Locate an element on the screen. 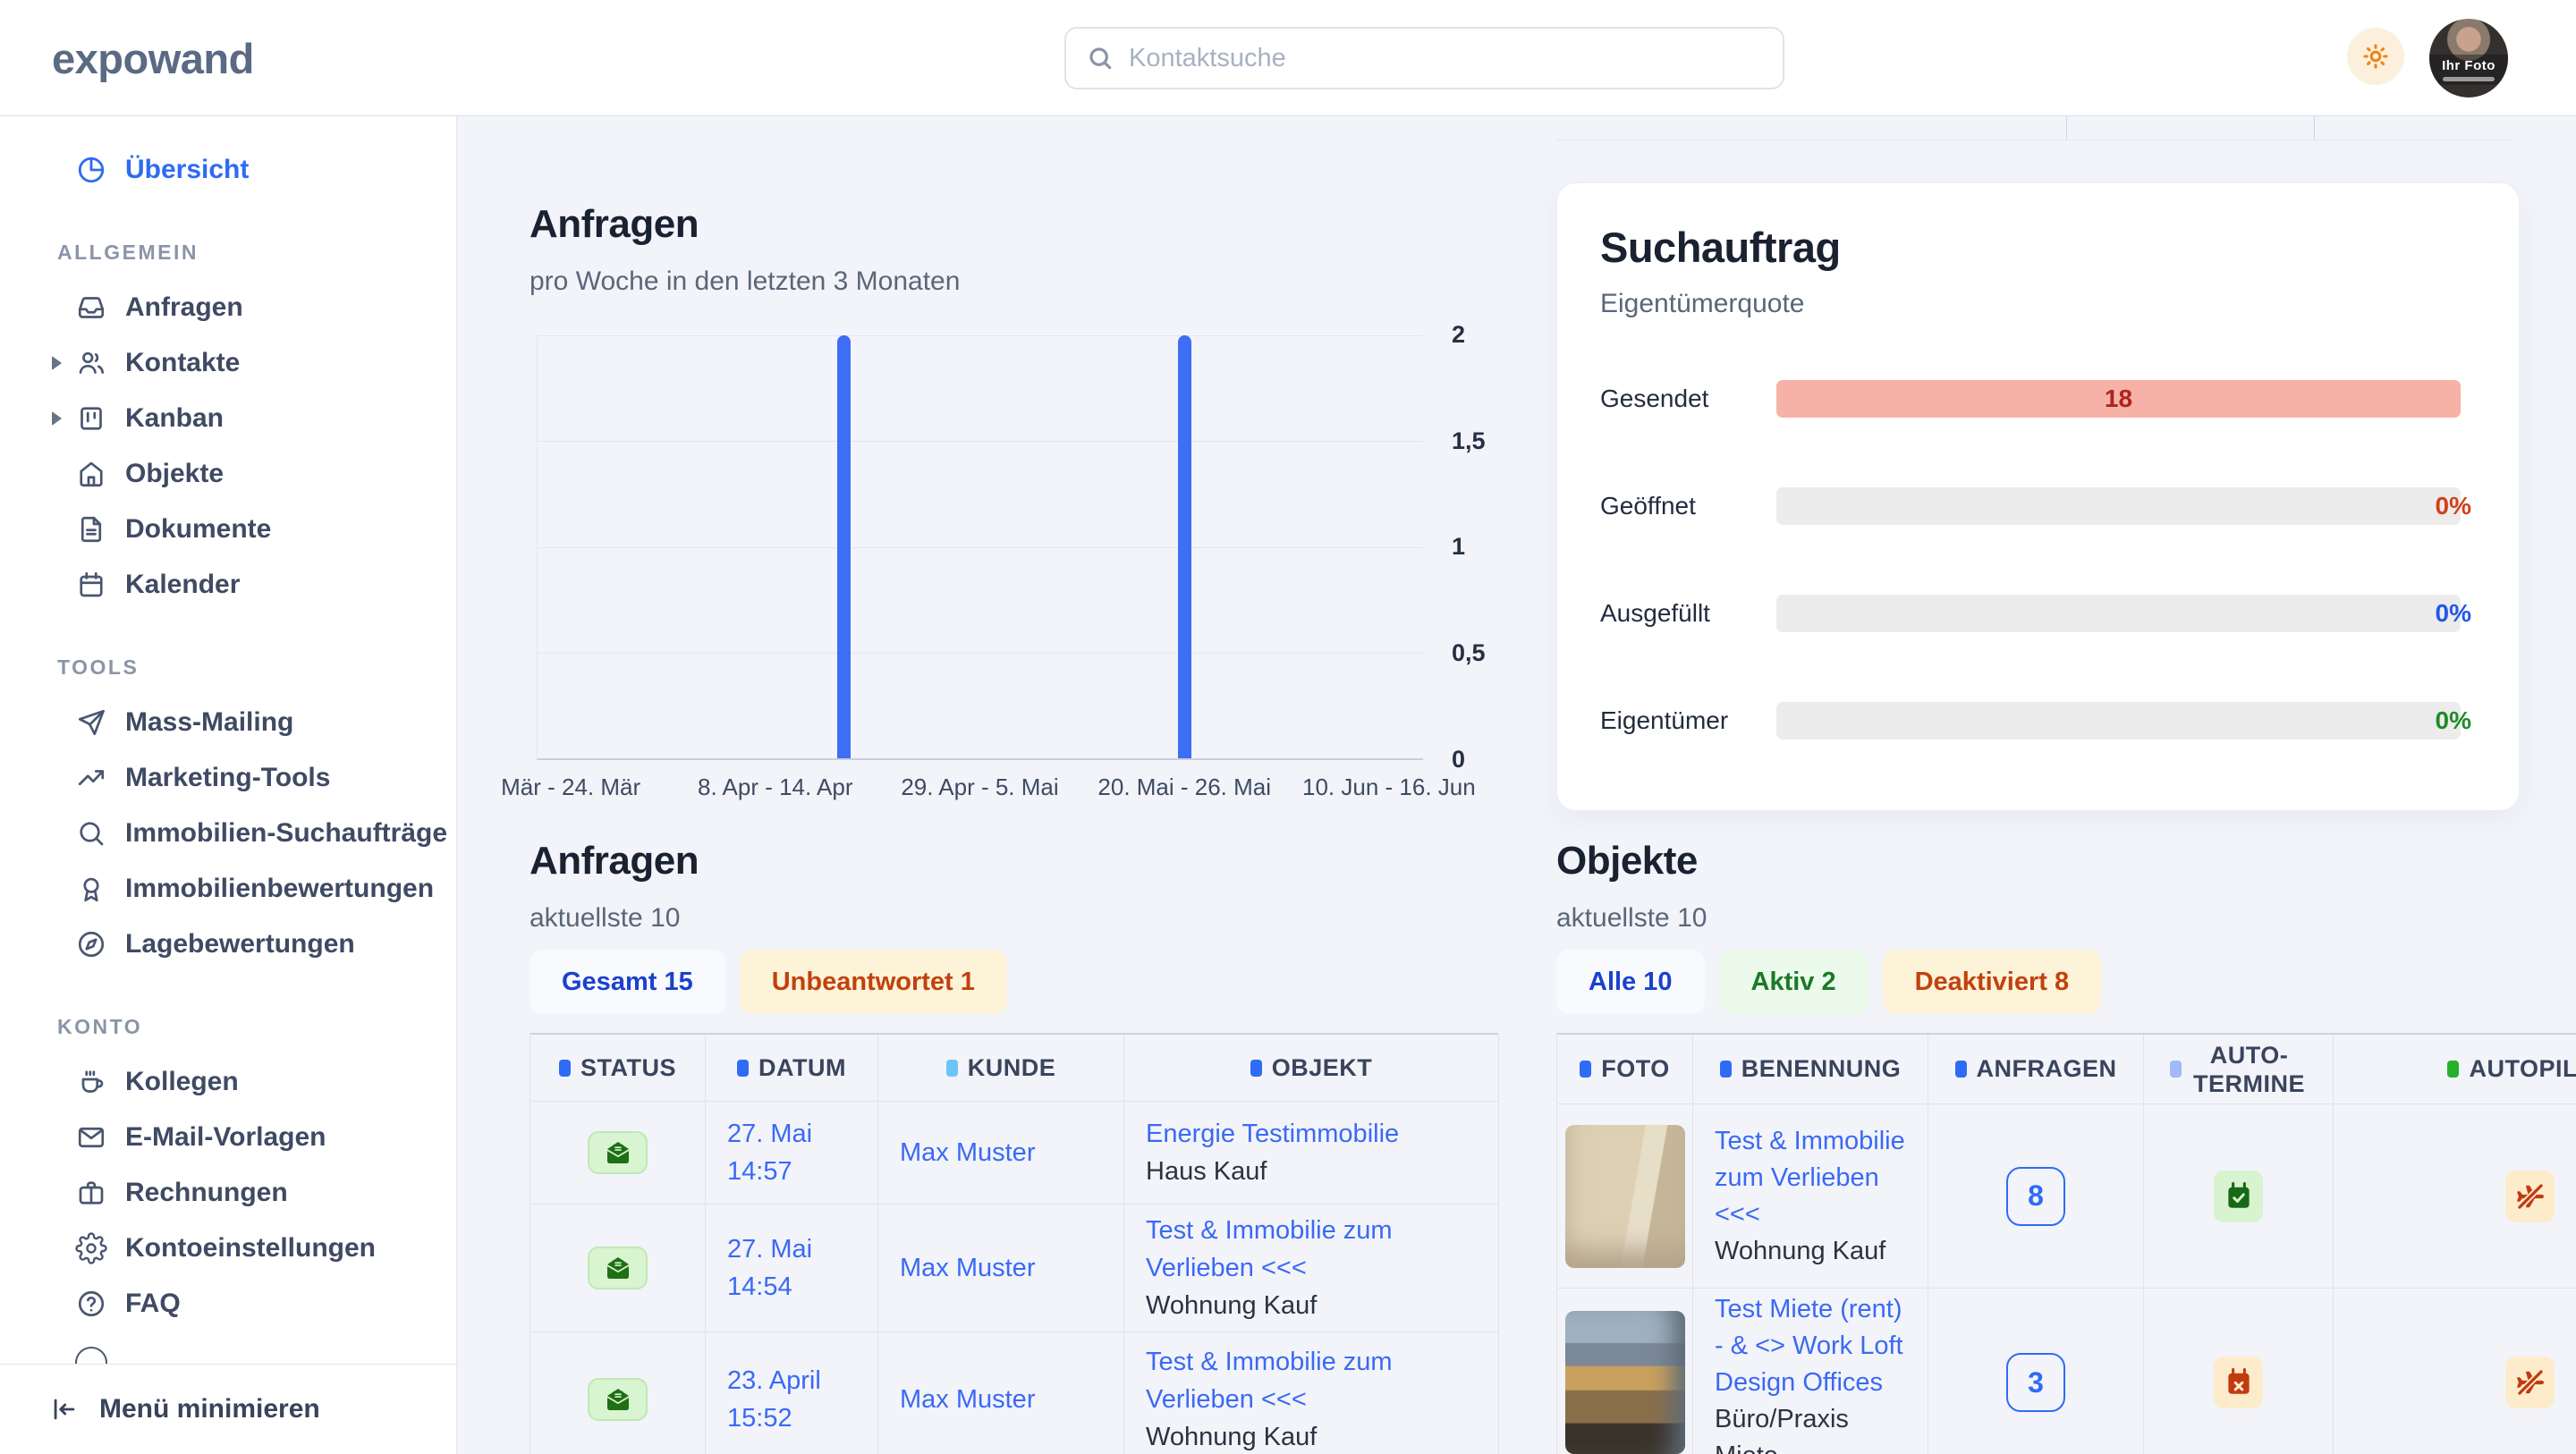 This screenshot has height=1454, width=2576. objekt-benennung-link: Test & Immobilie zum Verlieben <<< is located at coordinates (1810, 1178).